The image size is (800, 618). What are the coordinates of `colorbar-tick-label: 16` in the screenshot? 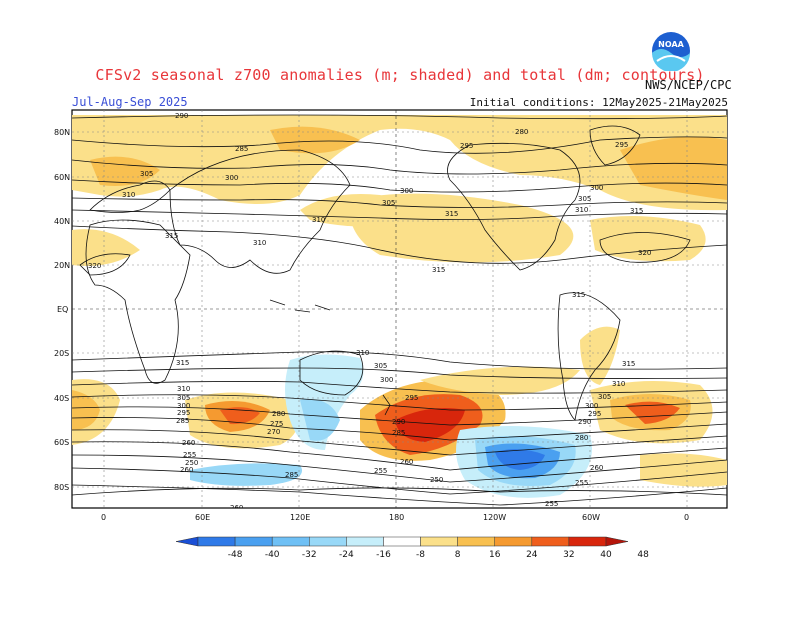 It's located at (495, 555).